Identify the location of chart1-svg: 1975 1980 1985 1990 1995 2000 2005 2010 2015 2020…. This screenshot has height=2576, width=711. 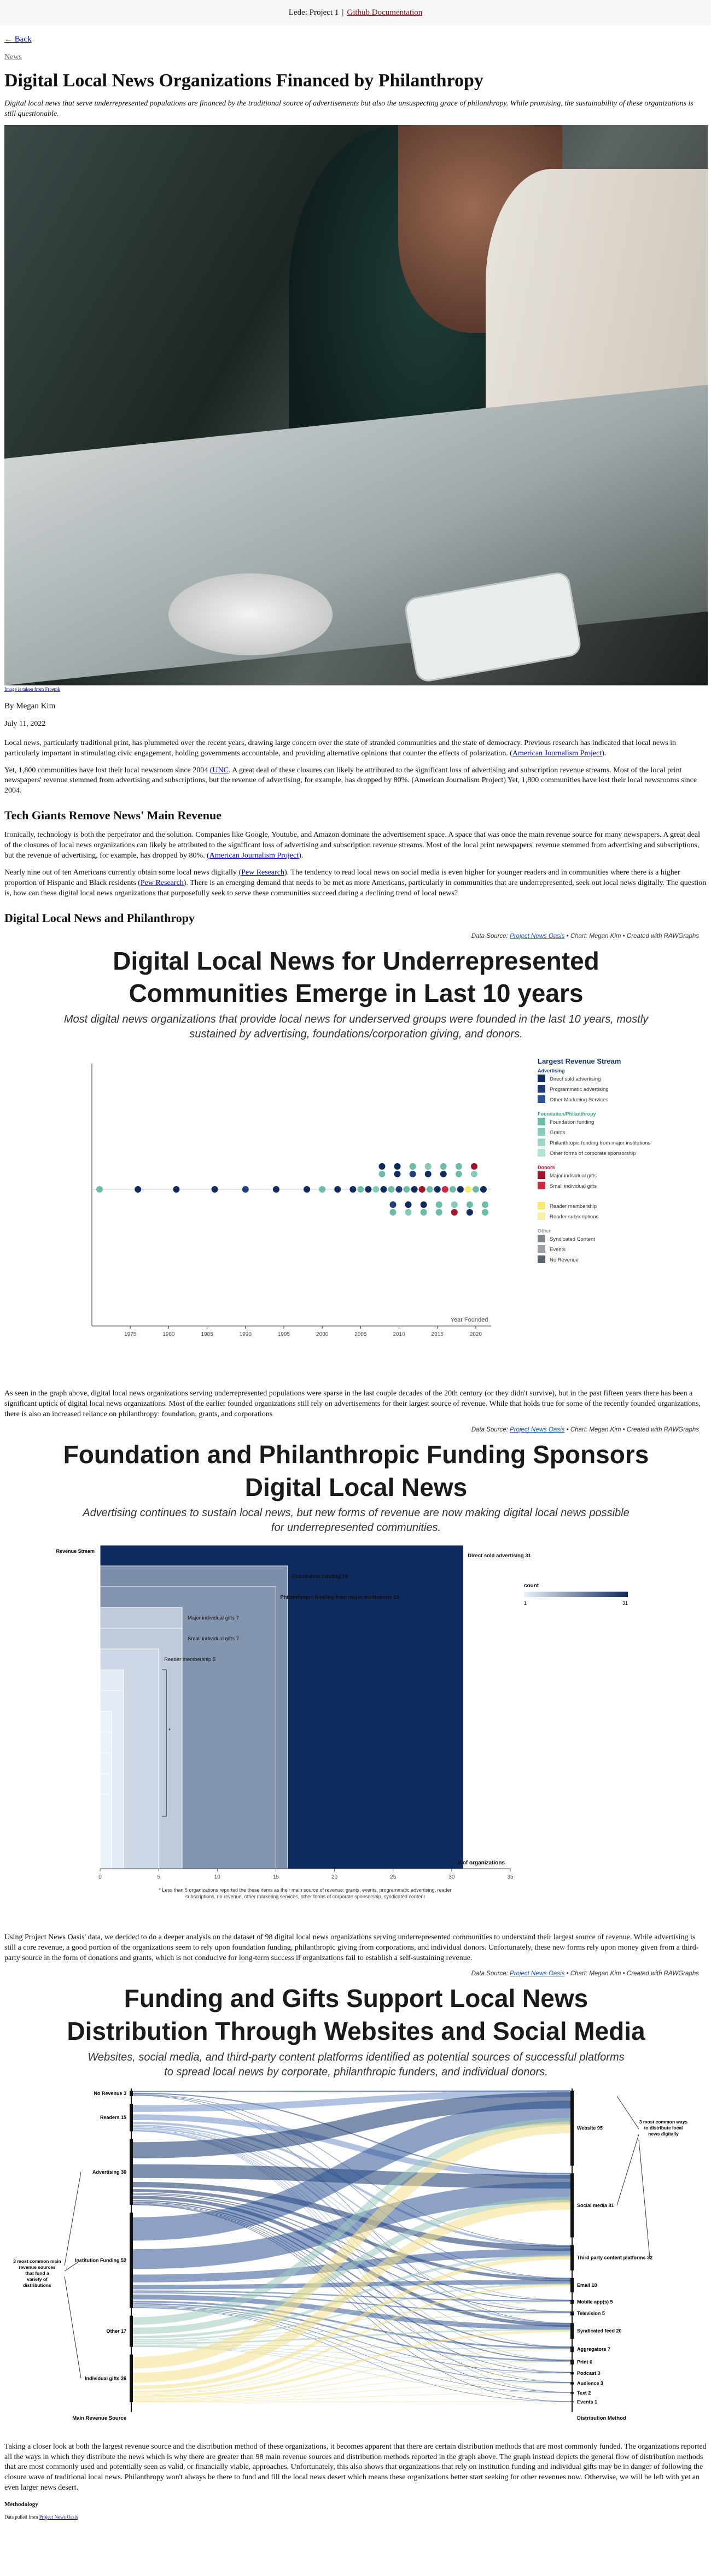
(371, 1197).